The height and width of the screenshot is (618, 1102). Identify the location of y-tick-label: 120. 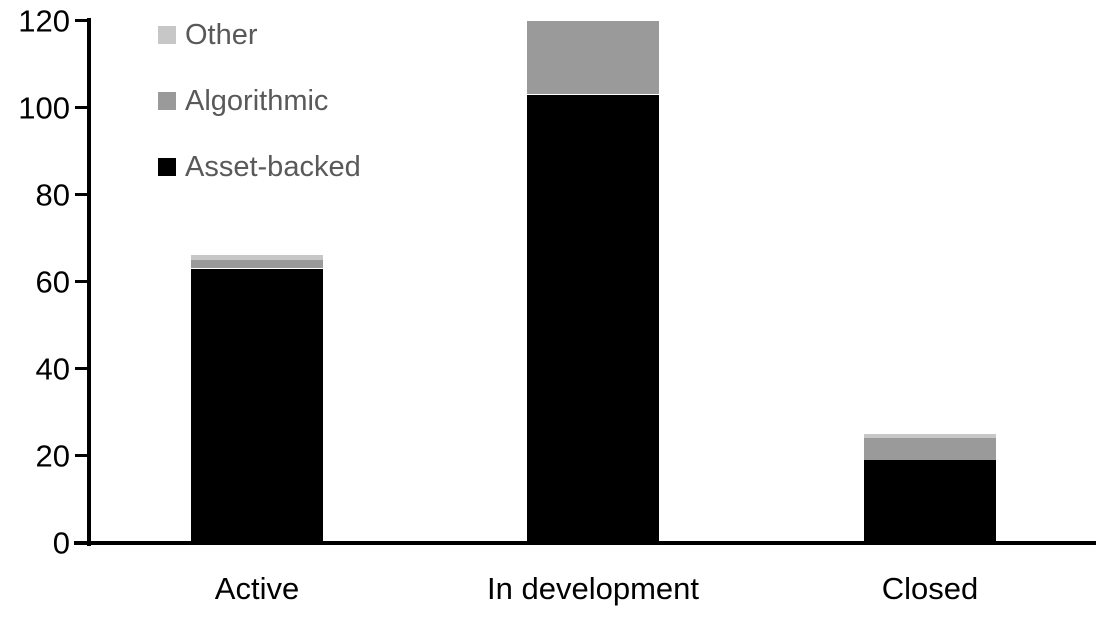
(44, 20).